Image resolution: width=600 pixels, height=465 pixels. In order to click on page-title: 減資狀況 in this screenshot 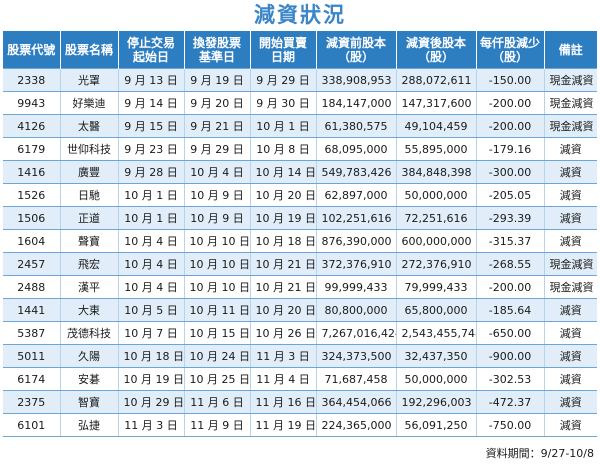, I will do `click(300, 15)`.